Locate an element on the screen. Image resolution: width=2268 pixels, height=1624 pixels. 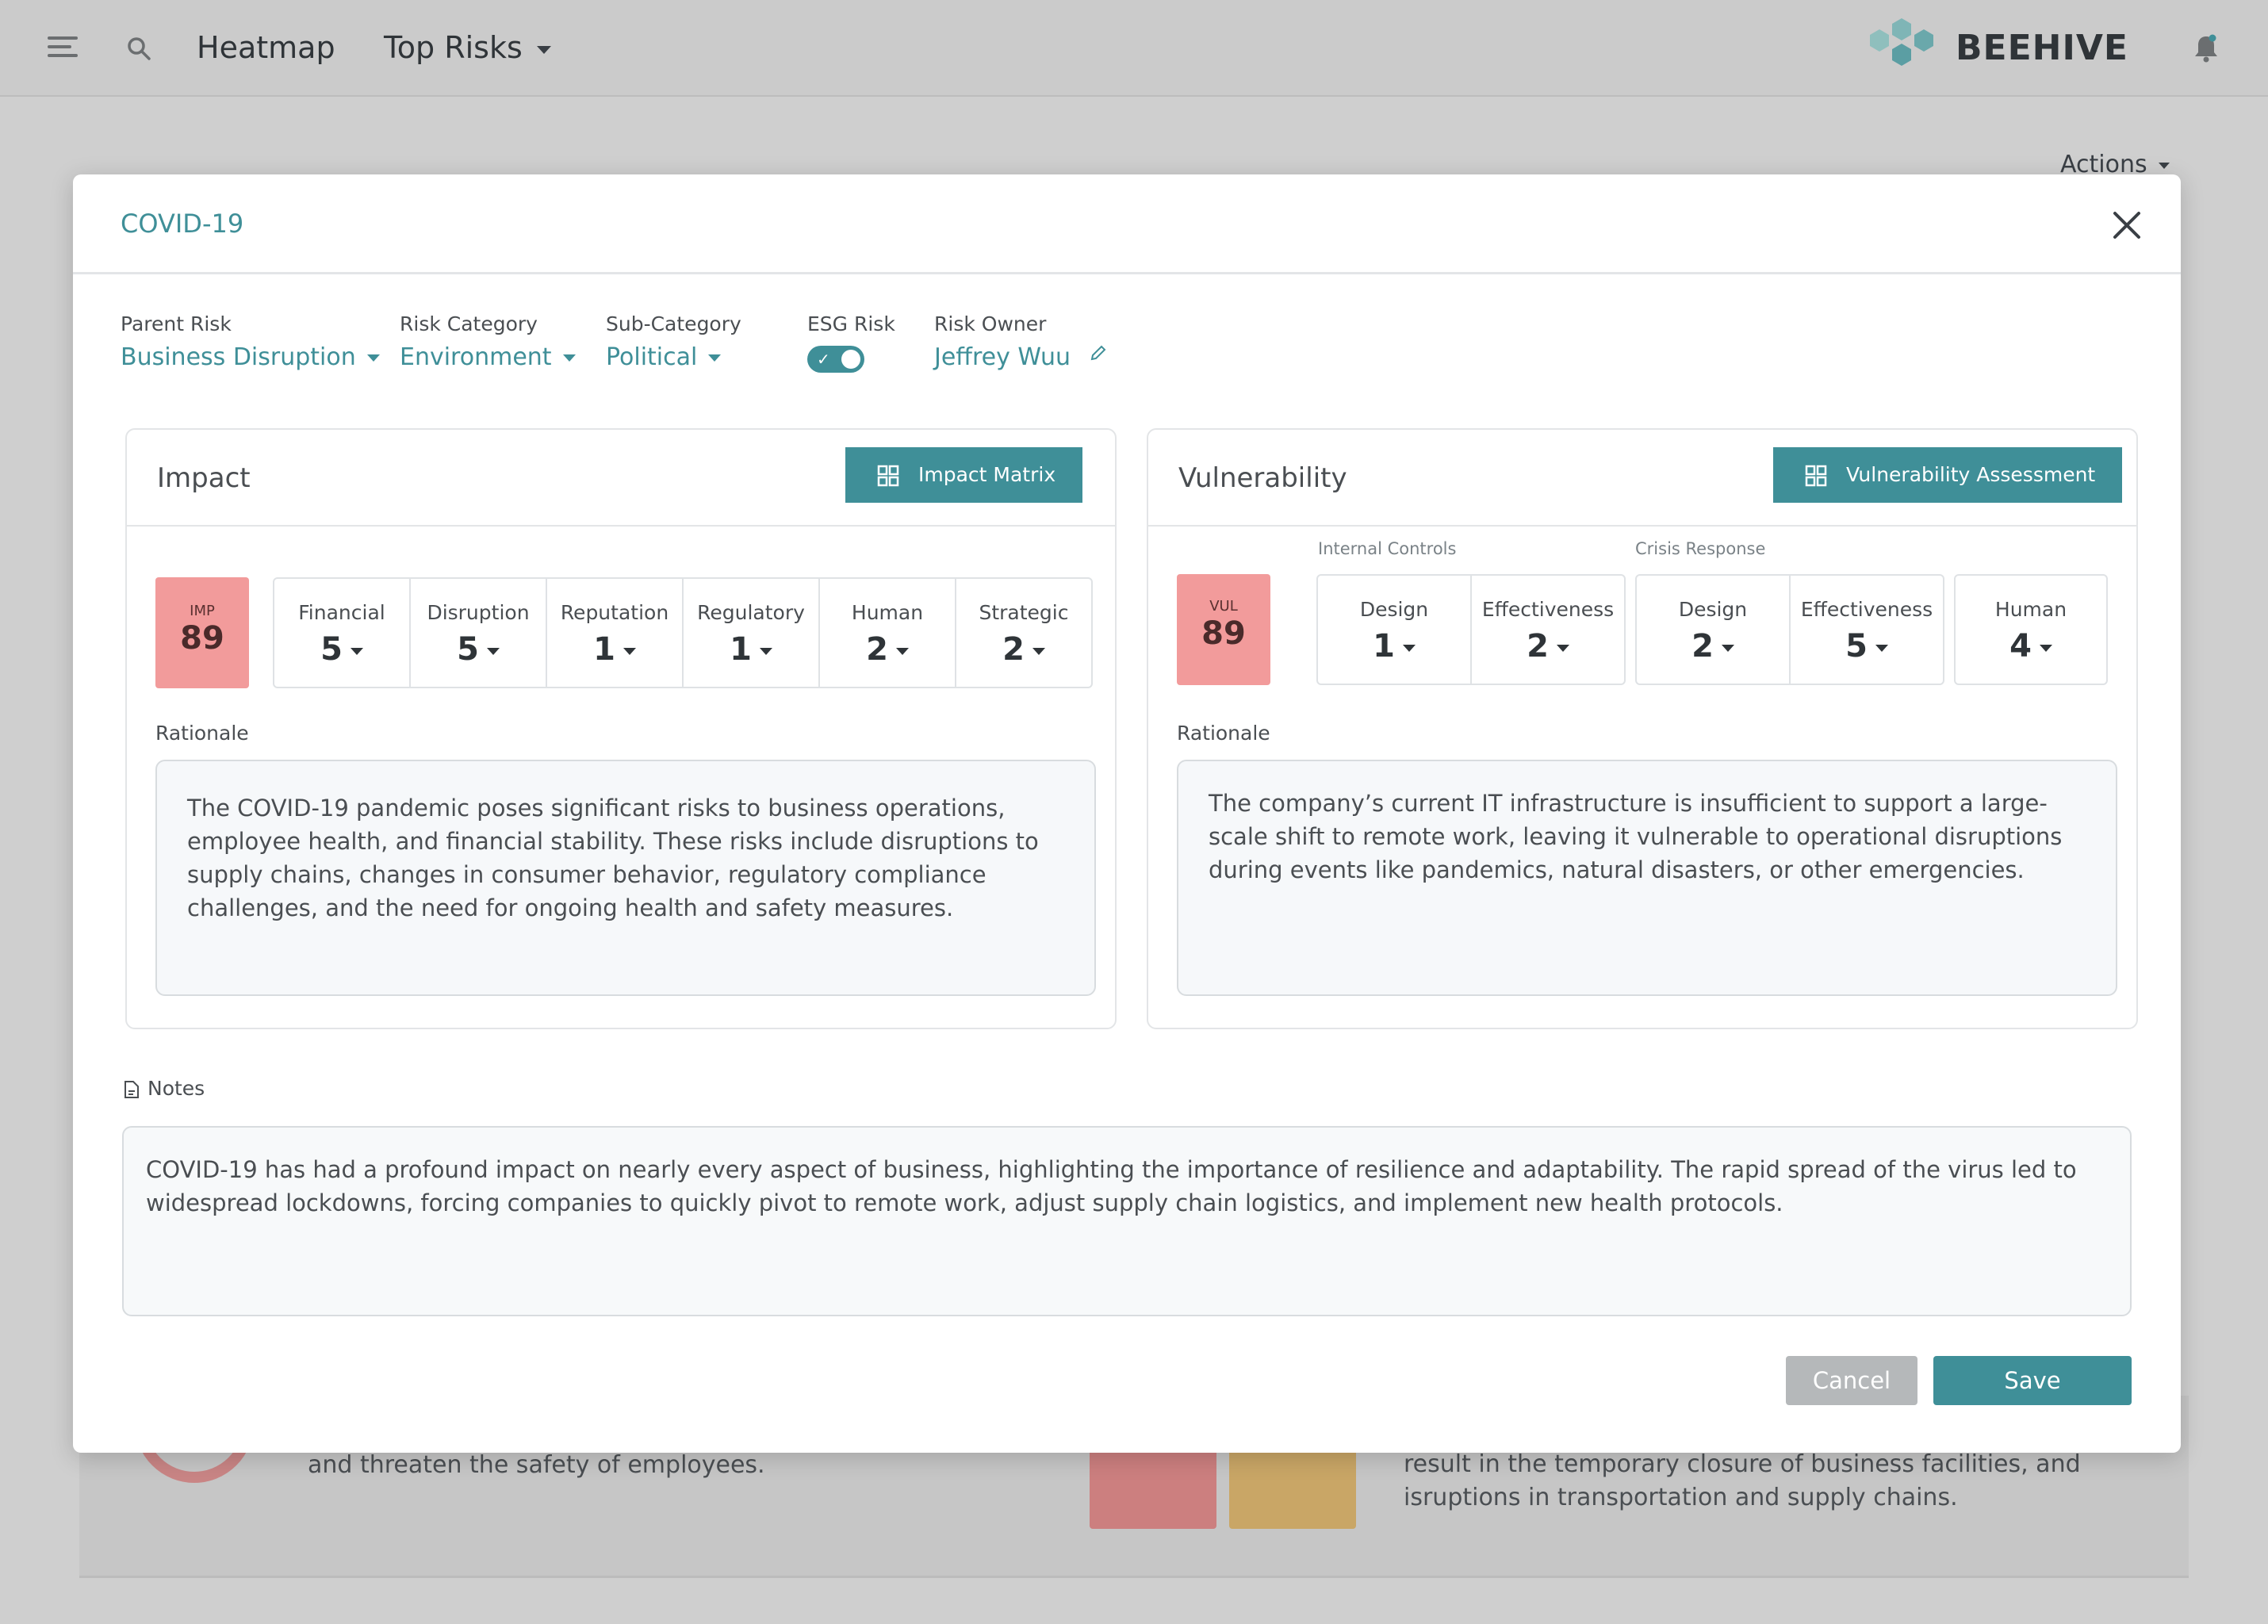
nav-heatmap: Heatmap is located at coordinates (266, 47).